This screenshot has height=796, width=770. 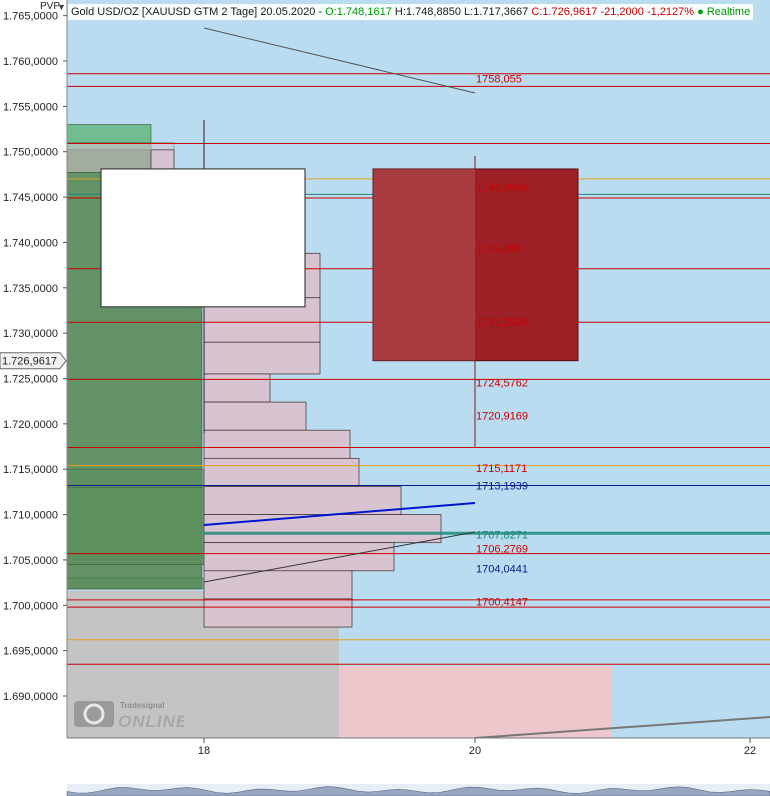 I want to click on y-tick-label: 1.720,0000, so click(x=30, y=425).